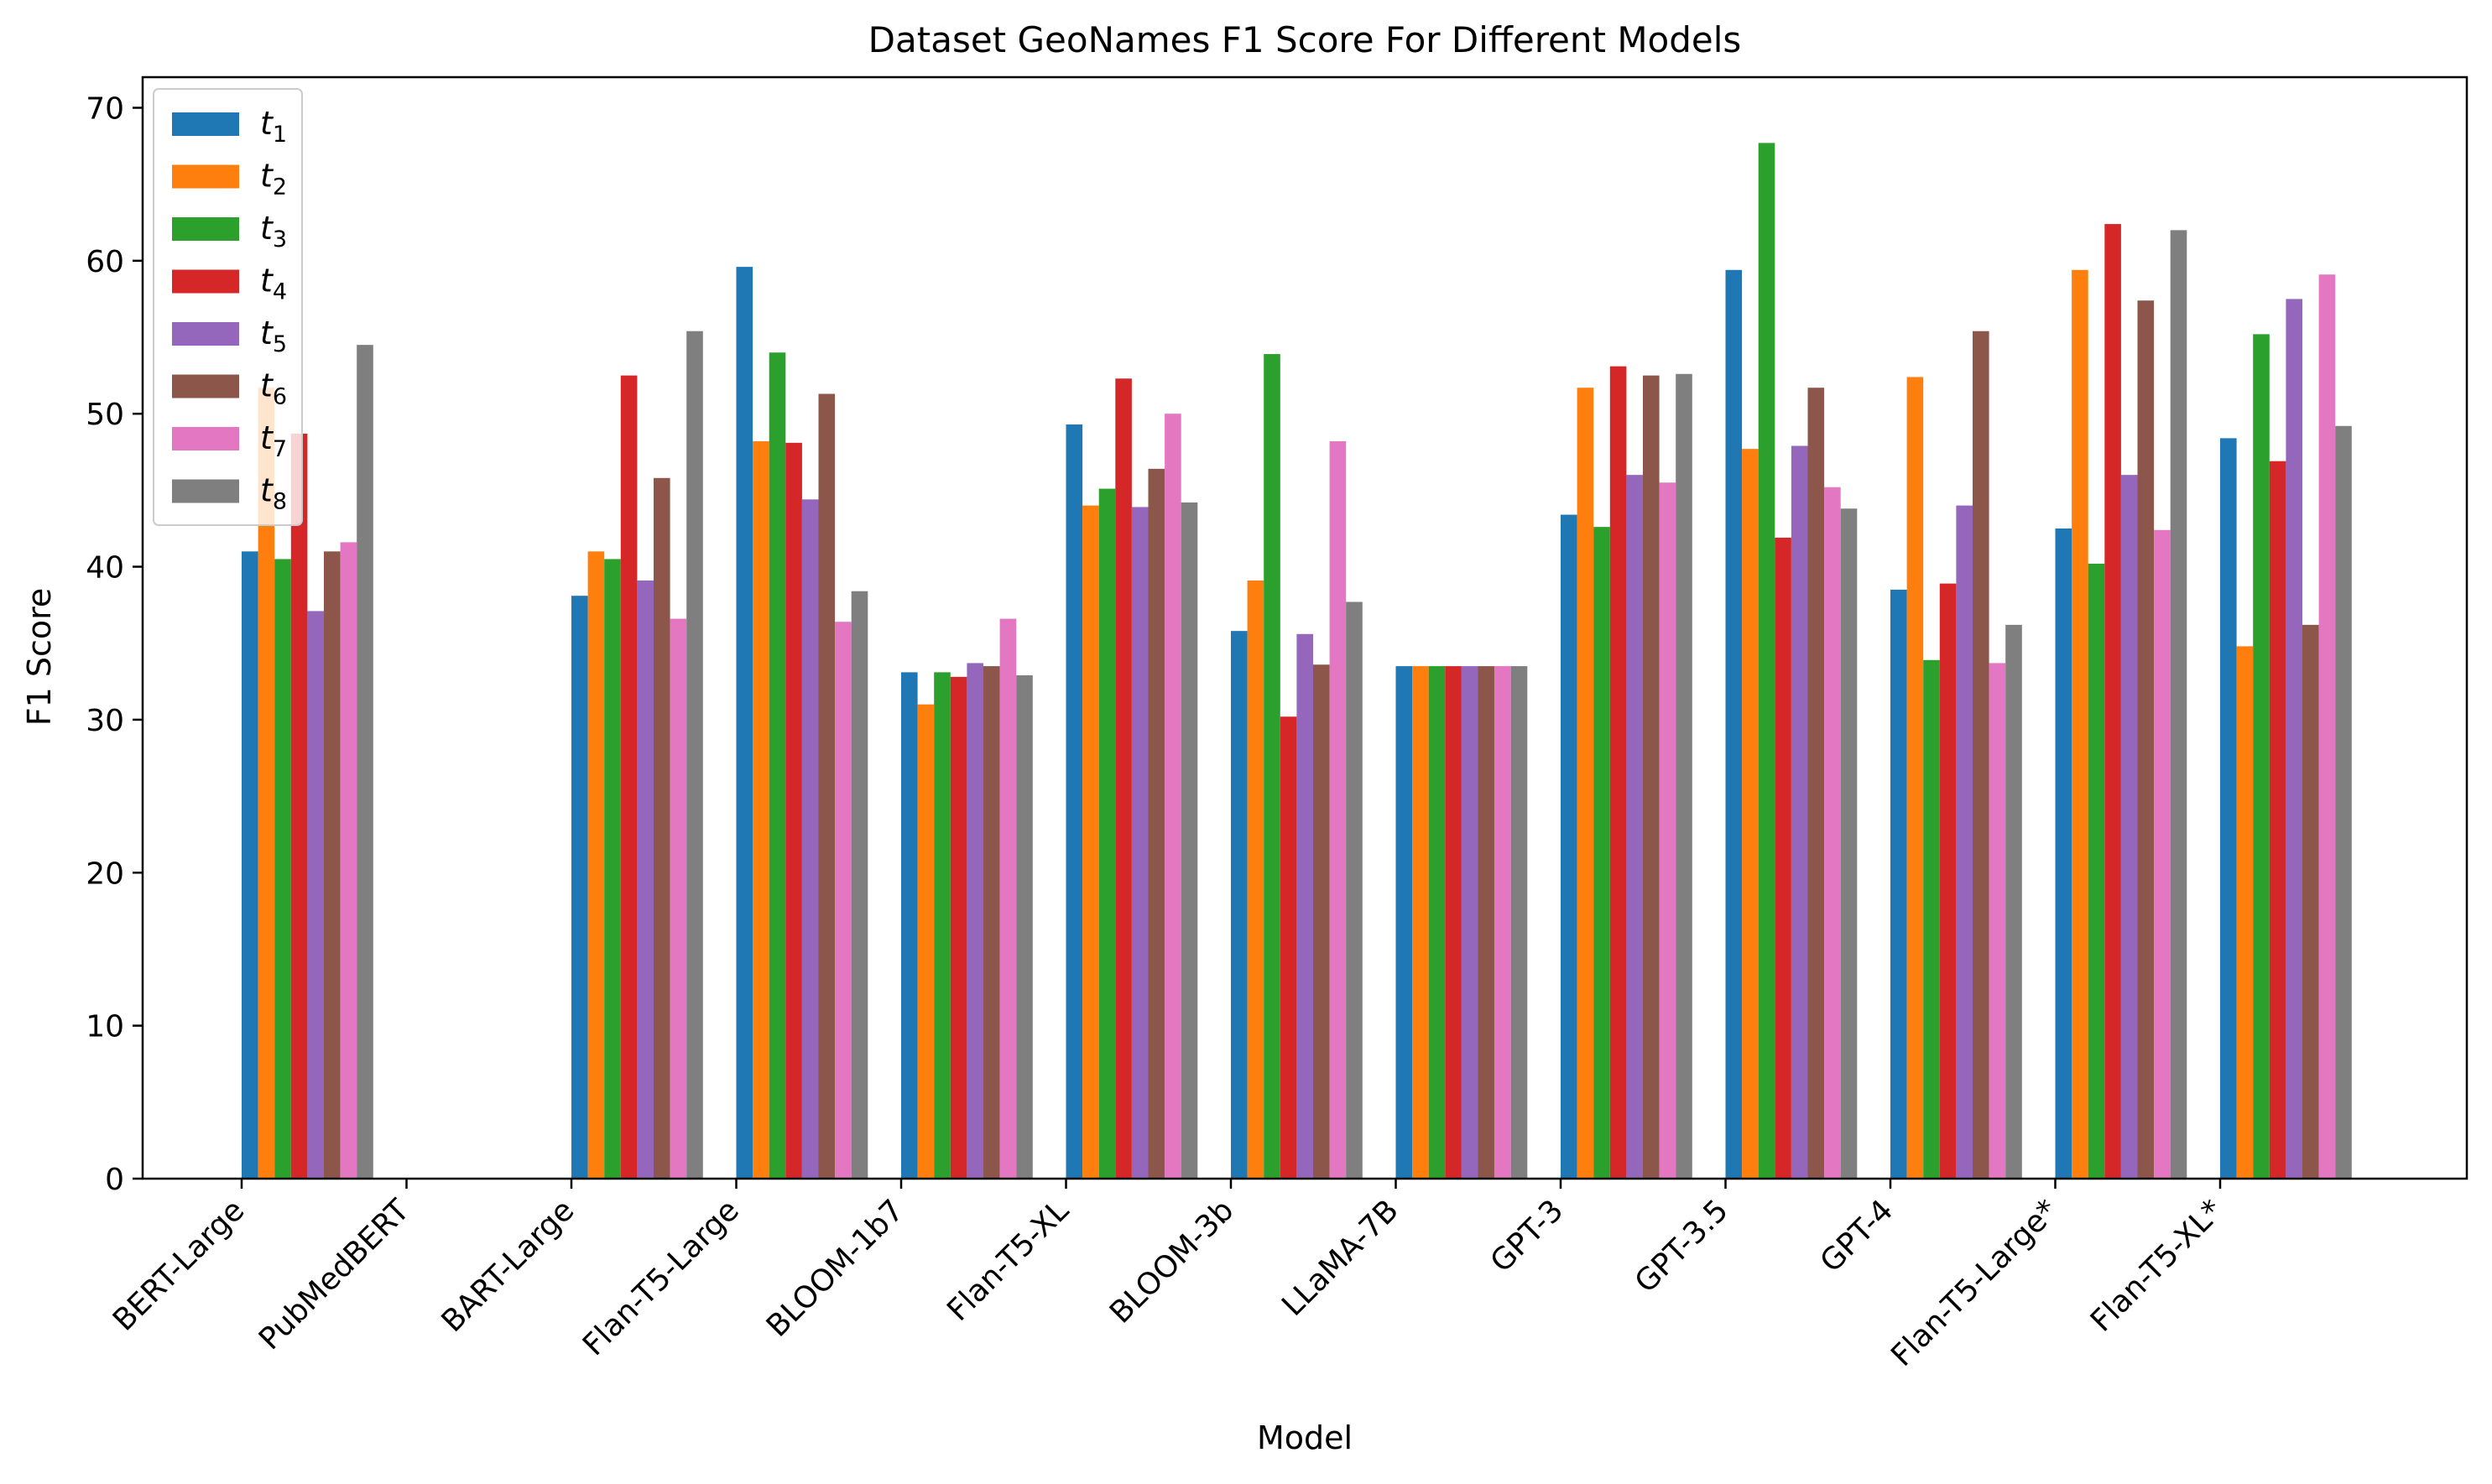  I want to click on y-tick-label: 20, so click(105, 874).